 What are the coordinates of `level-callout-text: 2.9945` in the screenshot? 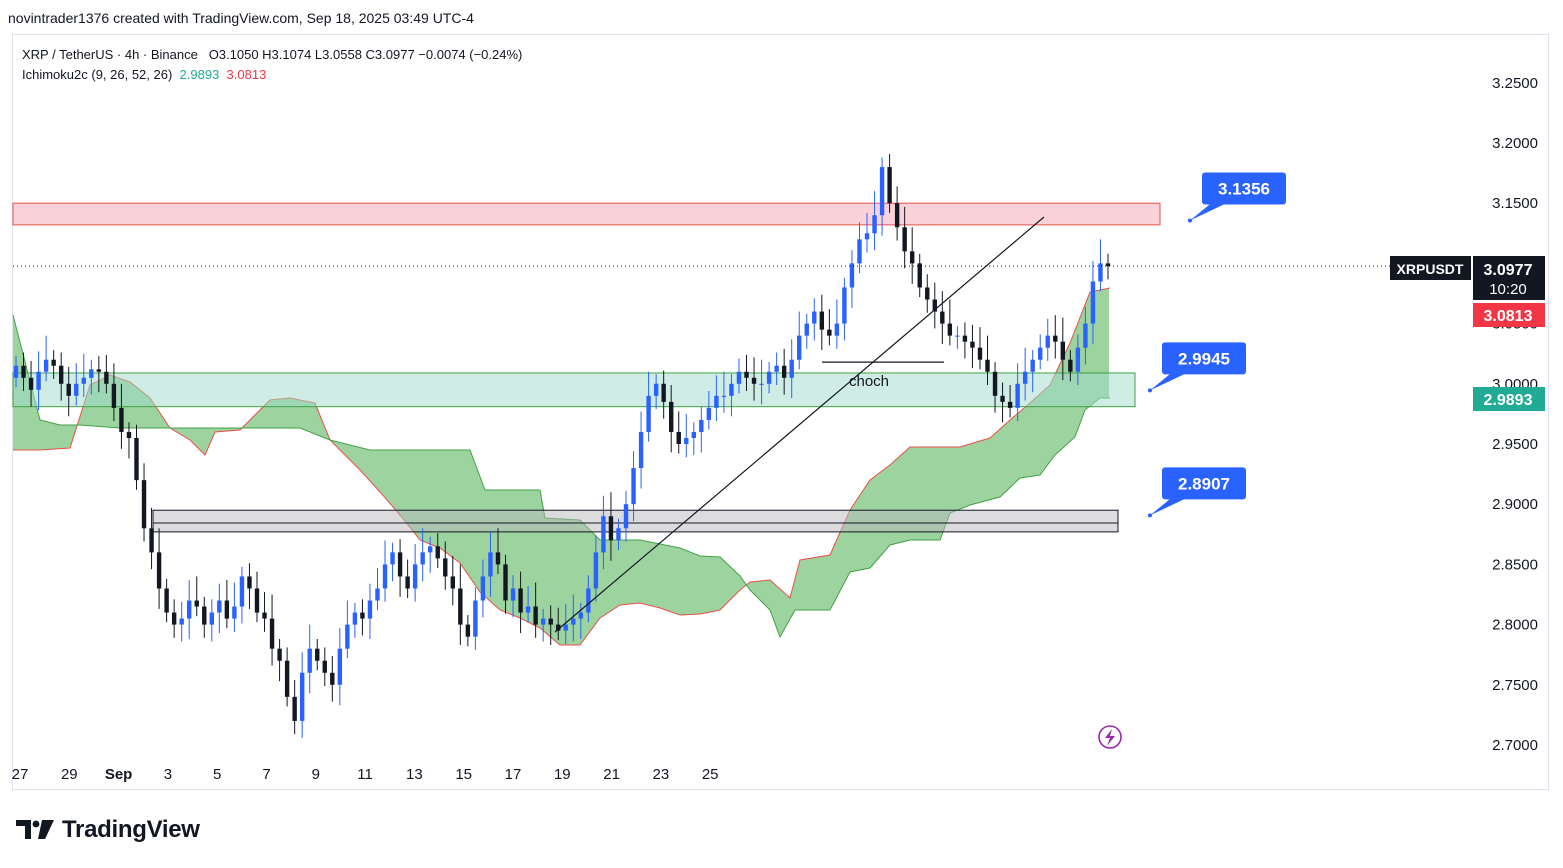 It's located at (1204, 358).